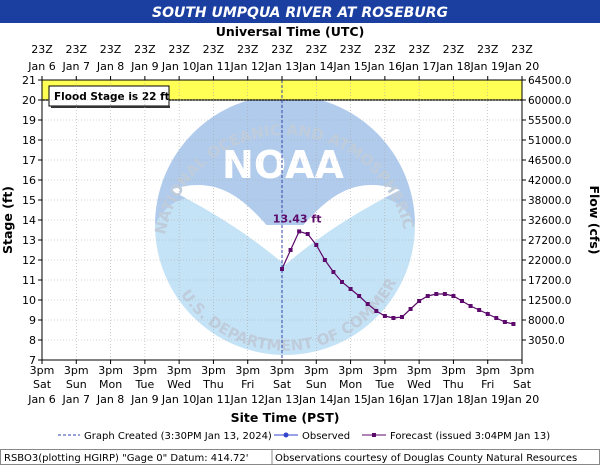 This screenshot has height=465, width=600. I want to click on legend-observed-marker, so click(286, 435).